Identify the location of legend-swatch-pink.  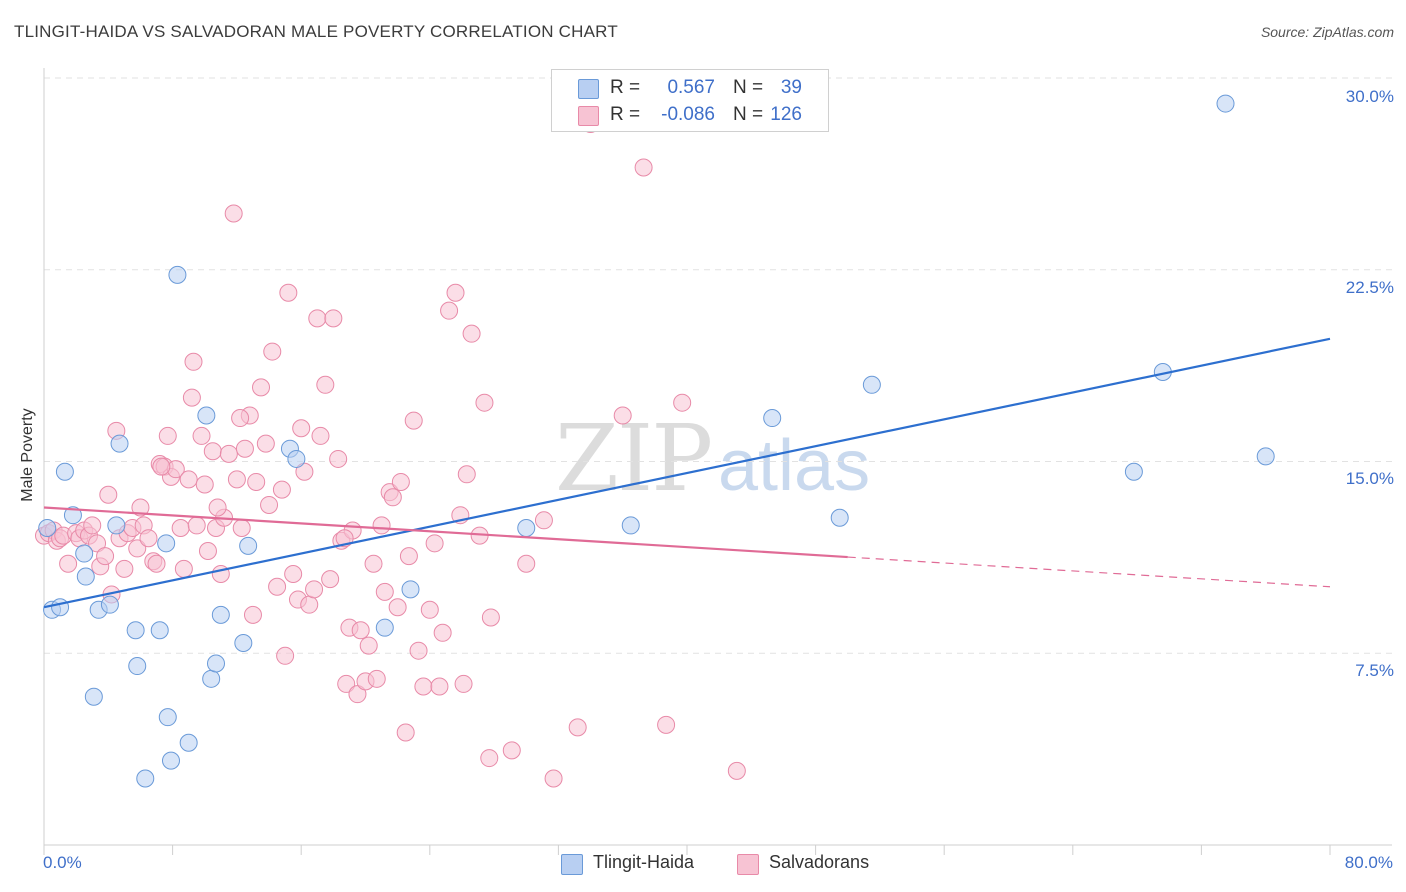
(588, 116).